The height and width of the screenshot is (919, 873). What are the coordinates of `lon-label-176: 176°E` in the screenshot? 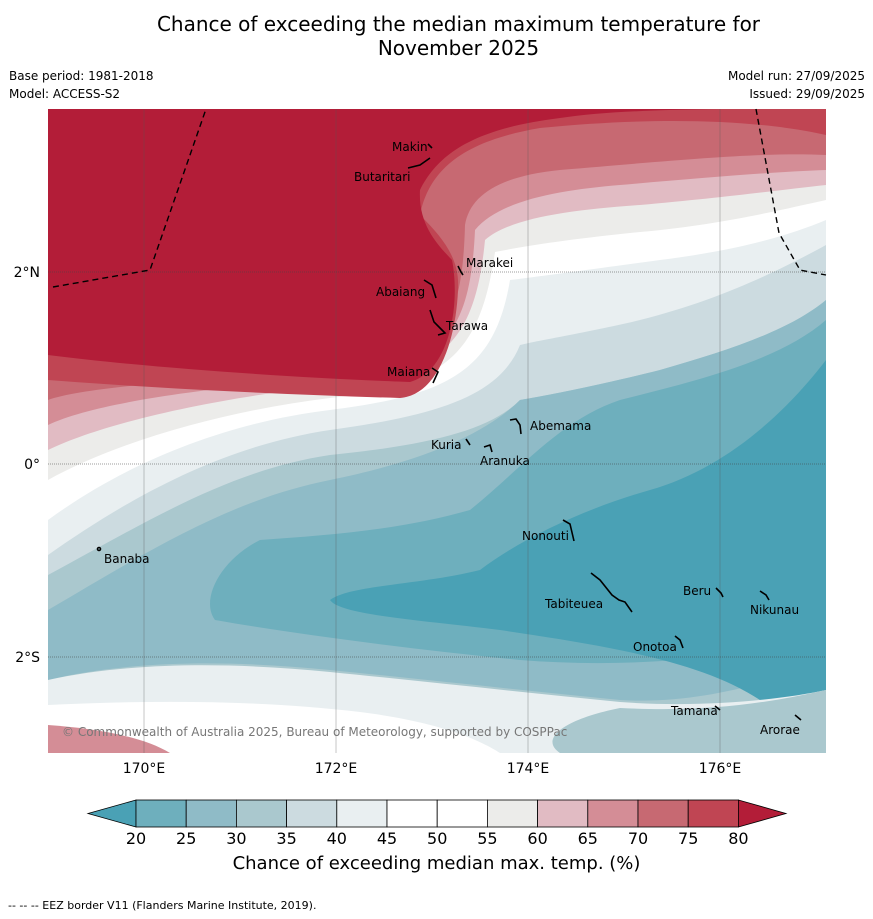 It's located at (720, 769).